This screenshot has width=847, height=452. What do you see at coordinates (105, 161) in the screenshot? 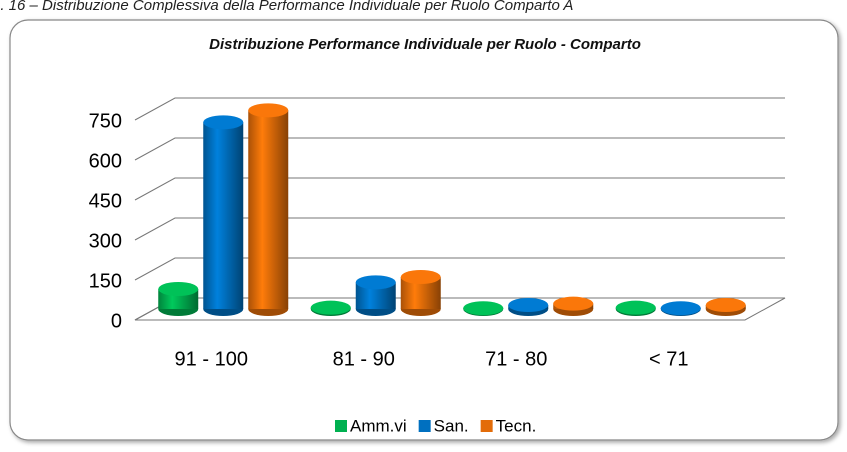
I see `y-tick-label: 600` at bounding box center [105, 161].